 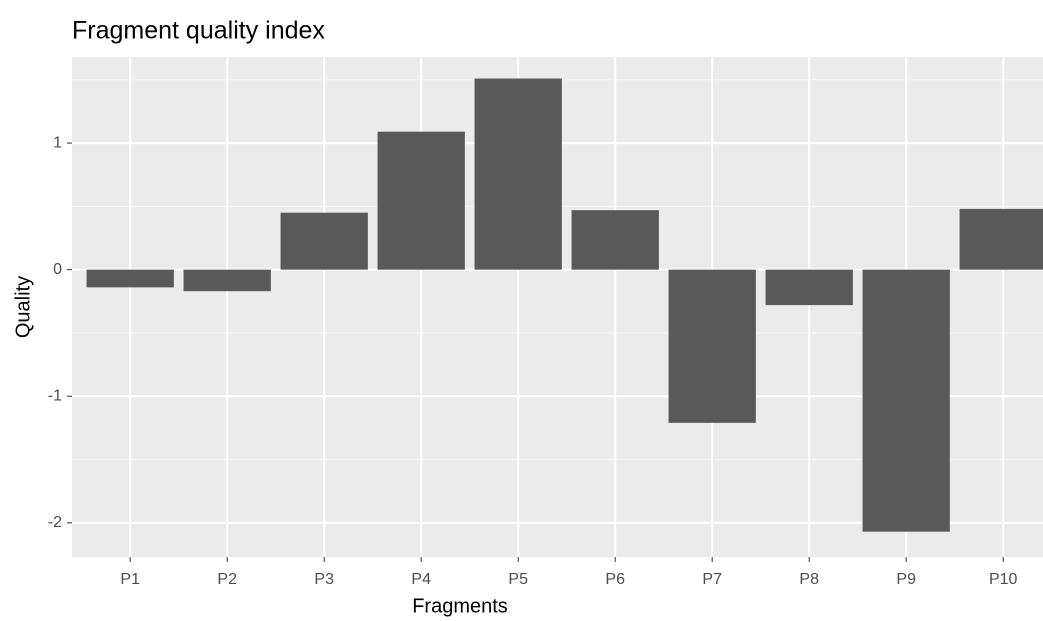 What do you see at coordinates (518, 579) in the screenshot?
I see `x-tick-label: P5` at bounding box center [518, 579].